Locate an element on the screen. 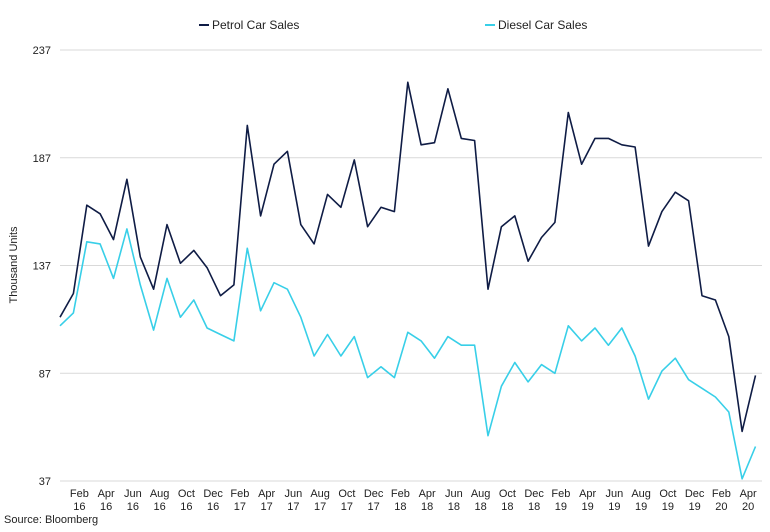 The image size is (770, 532). y-tick-labels: 37 87 137 187 237 is located at coordinates (42, 266).